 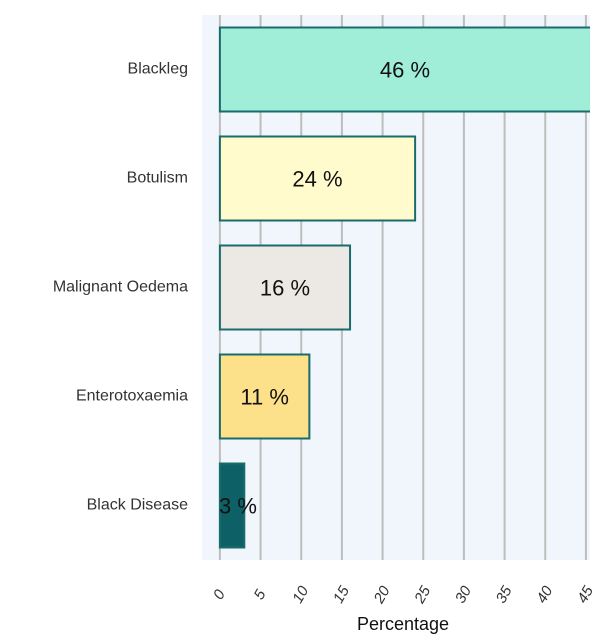 What do you see at coordinates (137, 505) in the screenshot?
I see `y-tick-label: Black Disease` at bounding box center [137, 505].